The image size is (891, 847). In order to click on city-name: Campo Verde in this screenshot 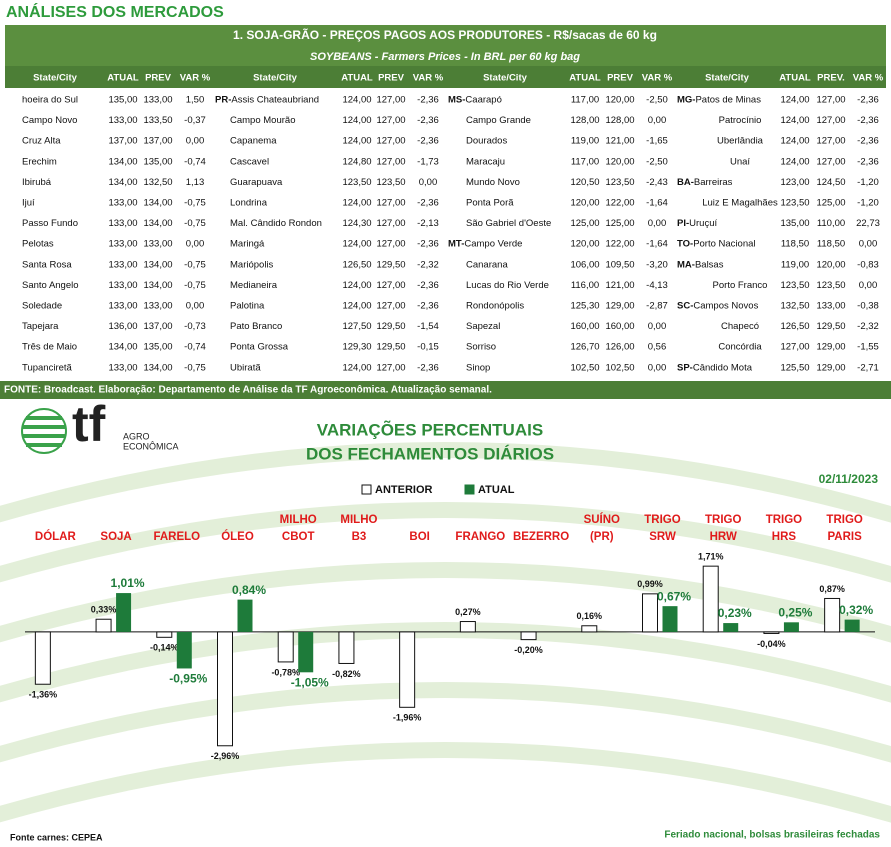, I will do `click(493, 244)`.